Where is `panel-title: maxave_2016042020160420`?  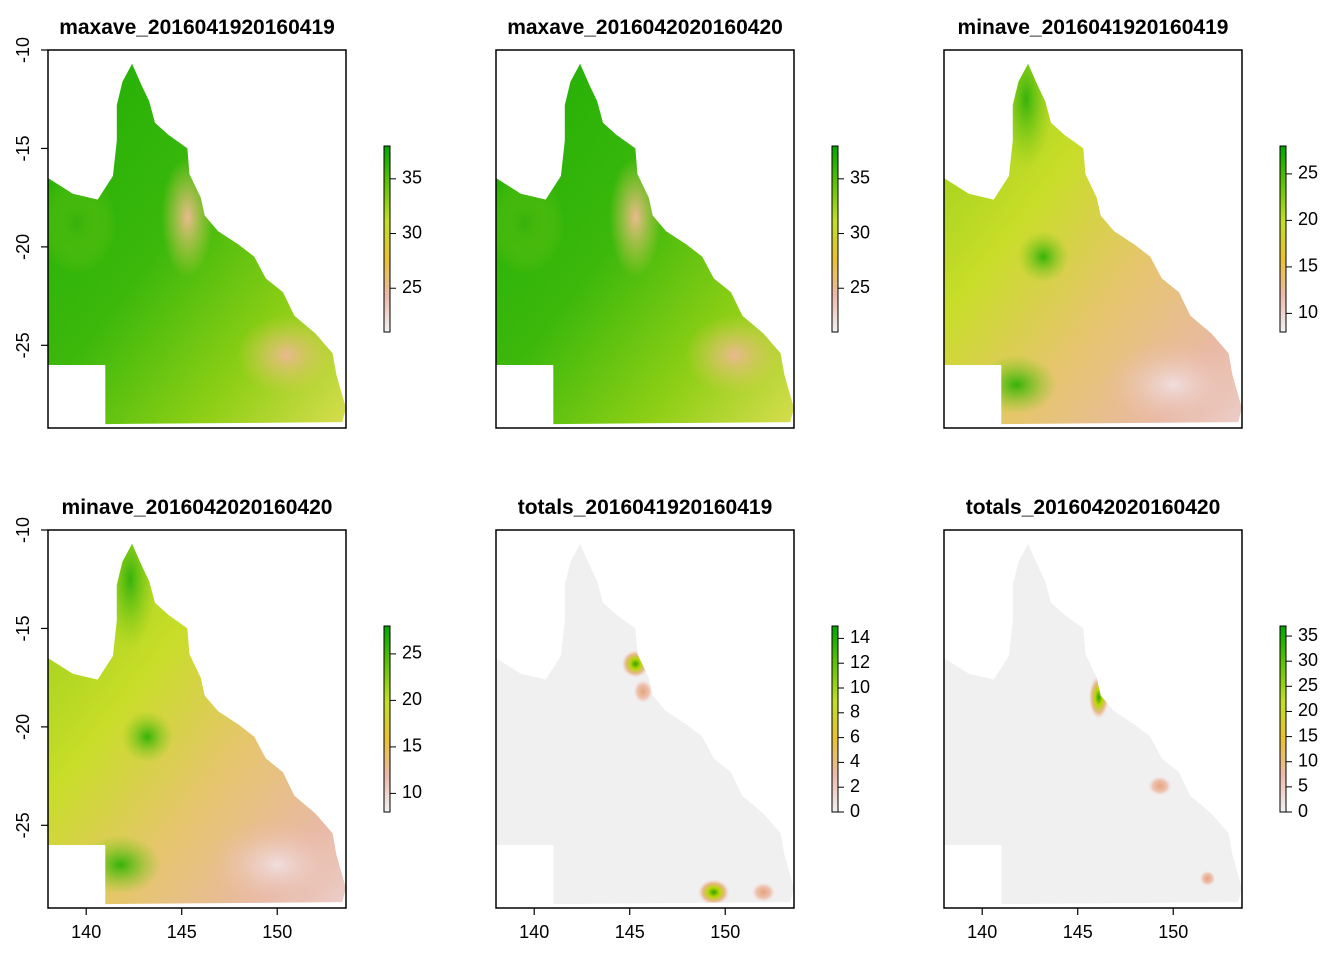
panel-title: maxave_2016042020160420 is located at coordinates (645, 27).